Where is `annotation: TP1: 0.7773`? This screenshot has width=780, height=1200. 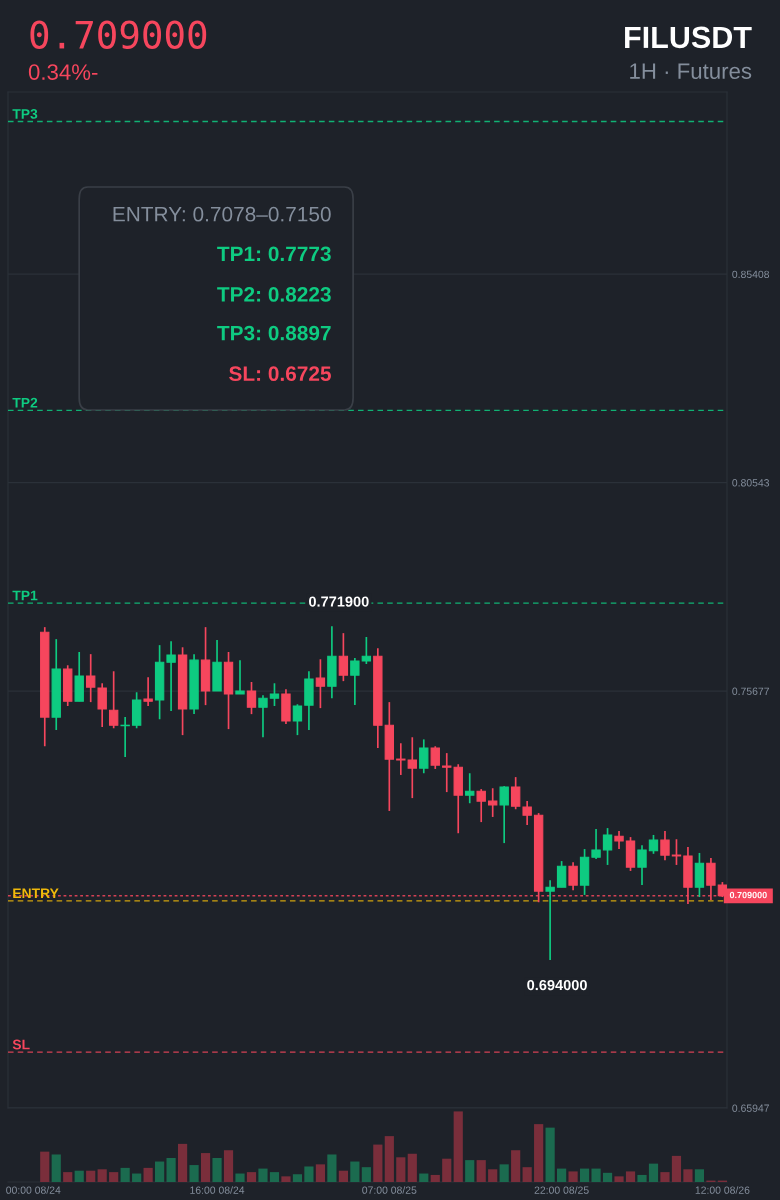 annotation: TP1: 0.7773 is located at coordinates (274, 254).